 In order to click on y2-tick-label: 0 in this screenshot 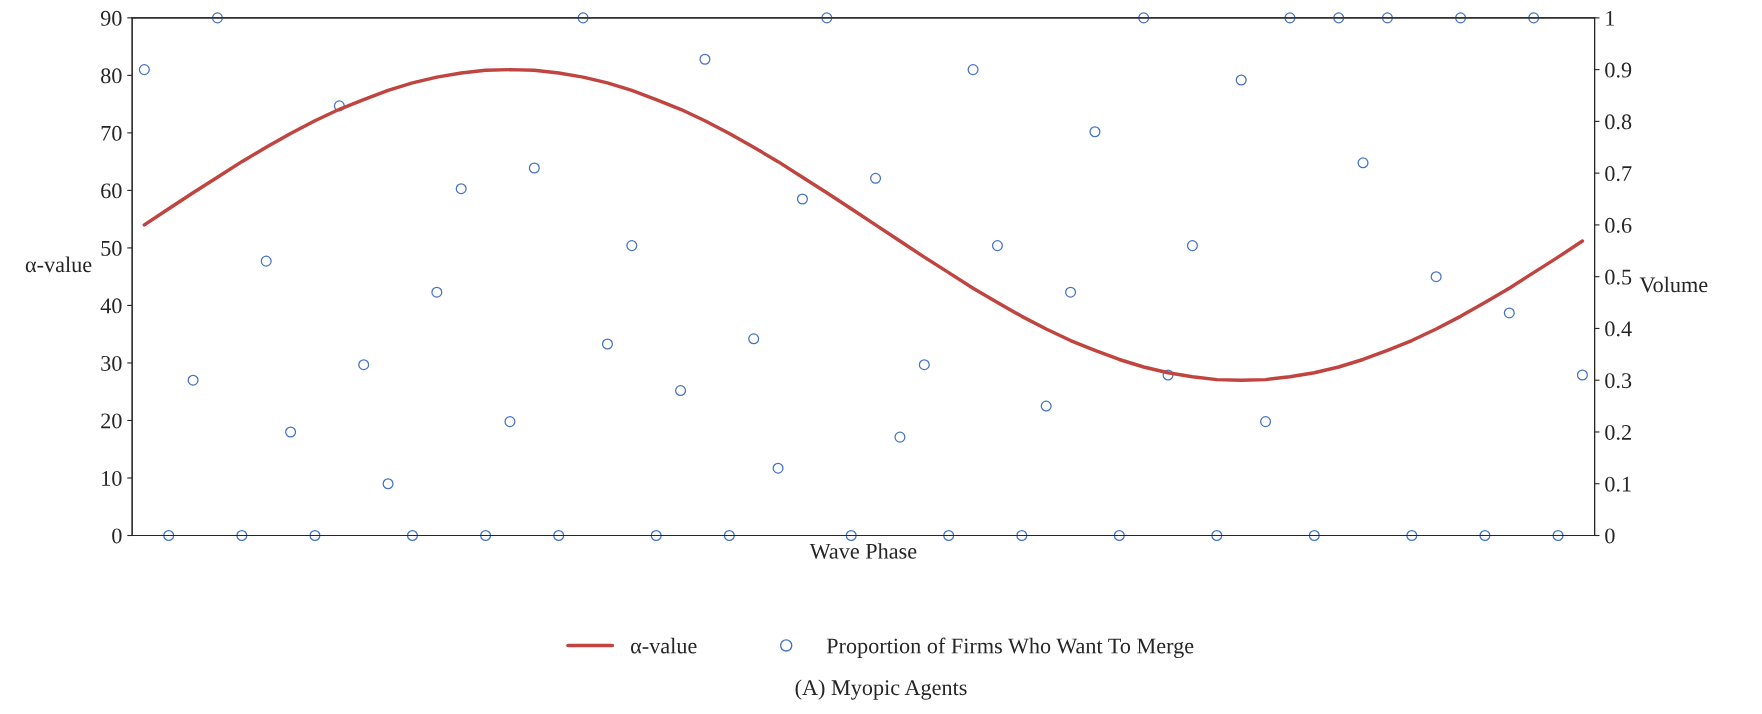, I will do `click(1610, 536)`.